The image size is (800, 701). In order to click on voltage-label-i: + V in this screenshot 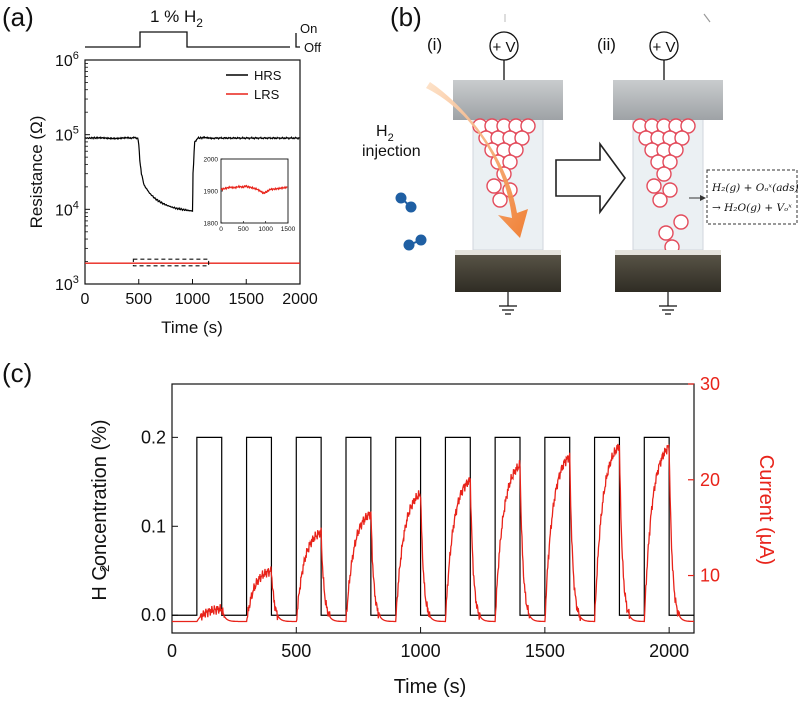, I will do `click(504, 47)`.